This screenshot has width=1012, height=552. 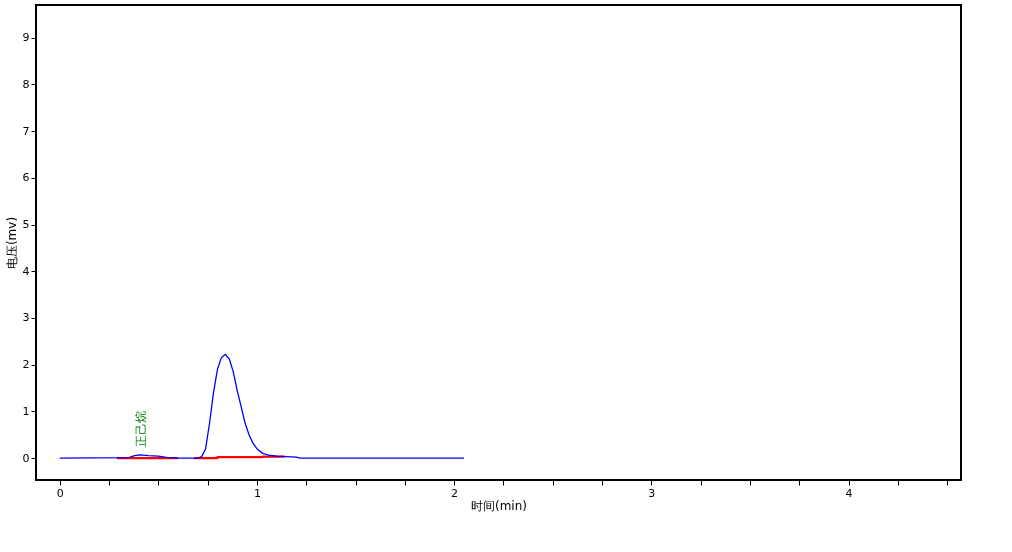 I want to click on y-tick-label: 7, so click(x=26, y=131).